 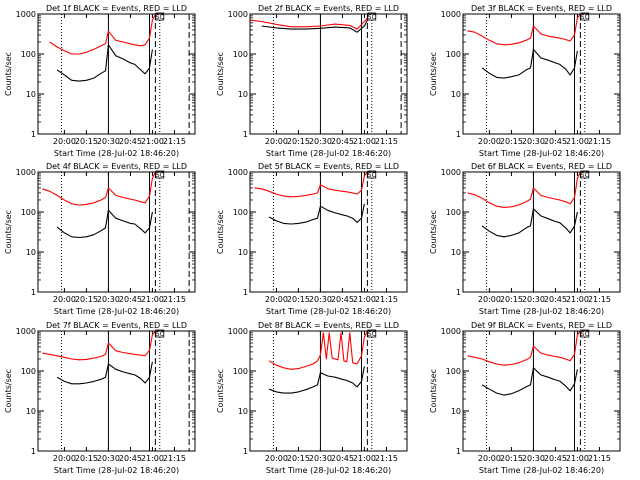 What do you see at coordinates (328, 8) in the screenshot?
I see `panel-title: Det 2f BLACK = Events, RED = LLD` at bounding box center [328, 8].